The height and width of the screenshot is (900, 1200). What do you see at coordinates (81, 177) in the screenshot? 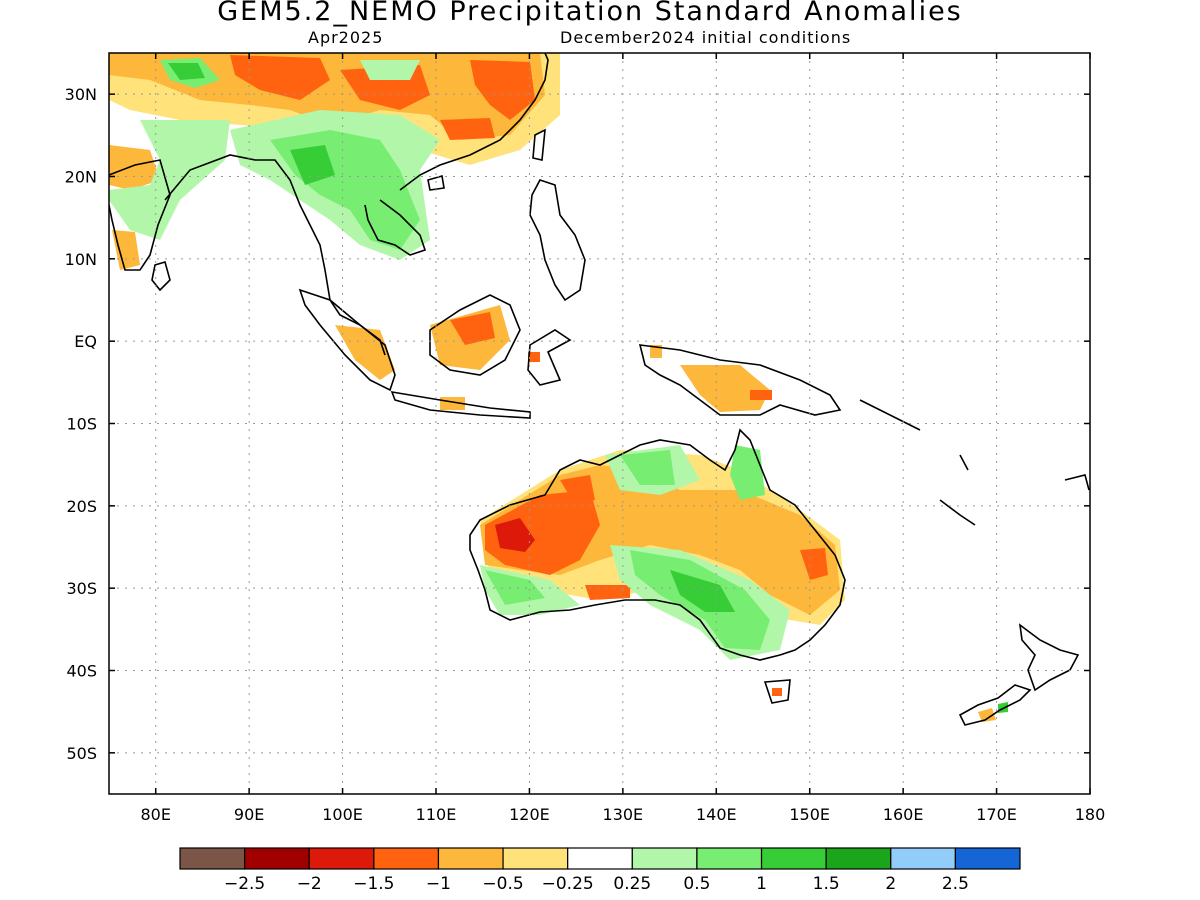
I see `lat-tick-label: 20N` at bounding box center [81, 177].